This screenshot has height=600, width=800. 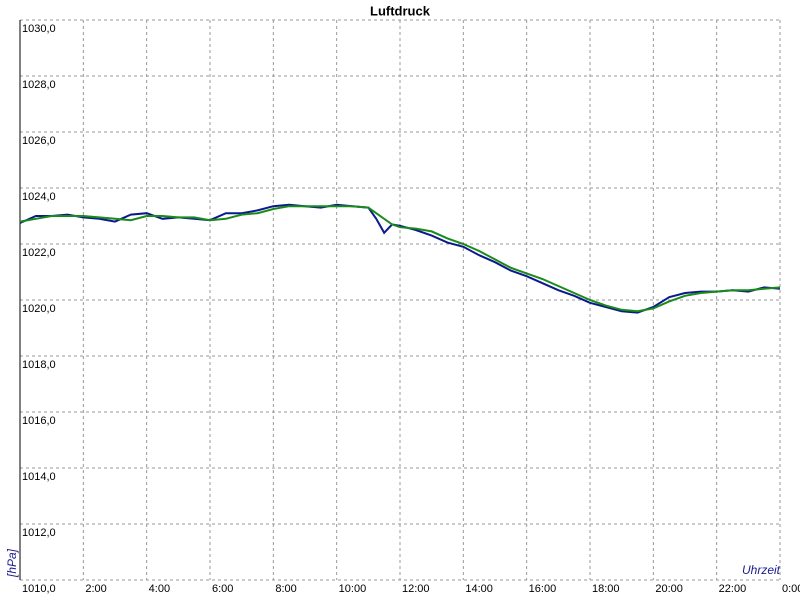 What do you see at coordinates (12, 563) in the screenshot?
I see `y-axis-label: [hPa]` at bounding box center [12, 563].